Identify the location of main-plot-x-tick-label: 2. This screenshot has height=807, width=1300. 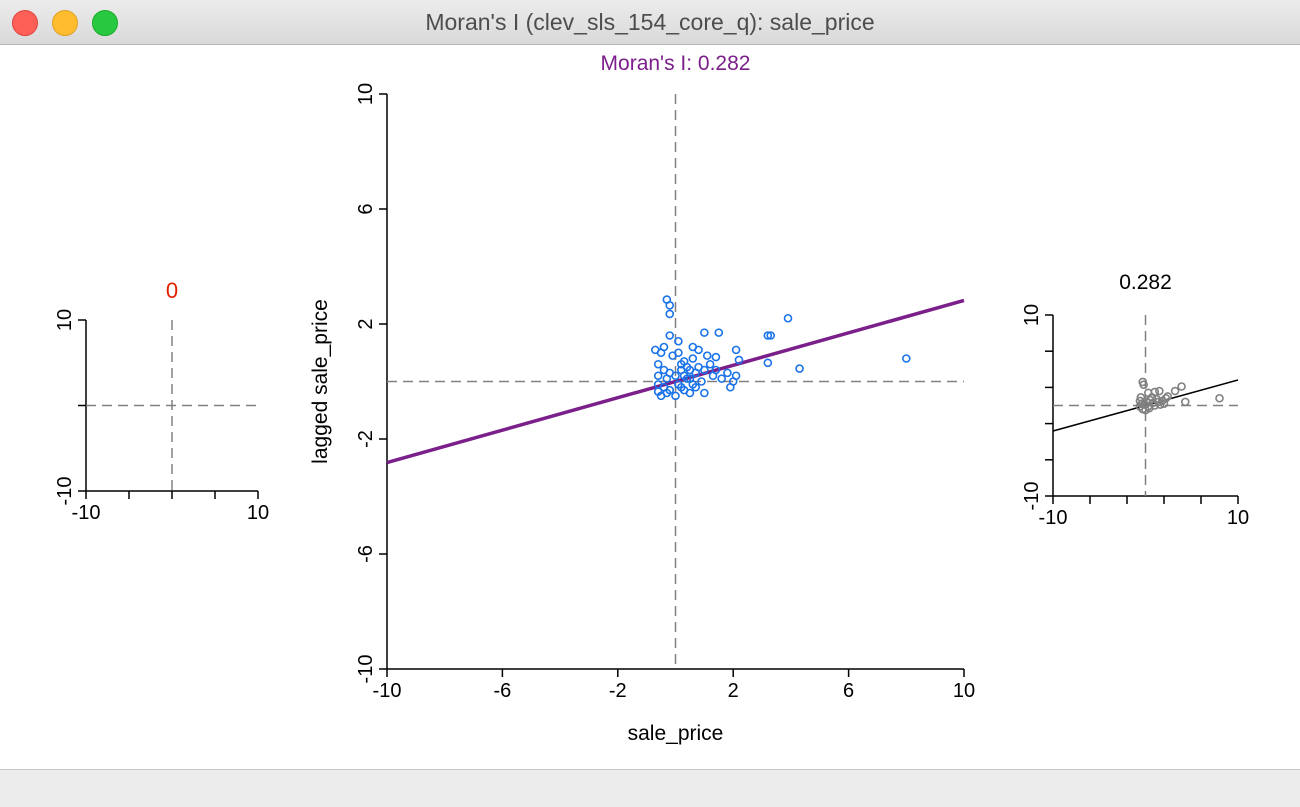
(733, 691).